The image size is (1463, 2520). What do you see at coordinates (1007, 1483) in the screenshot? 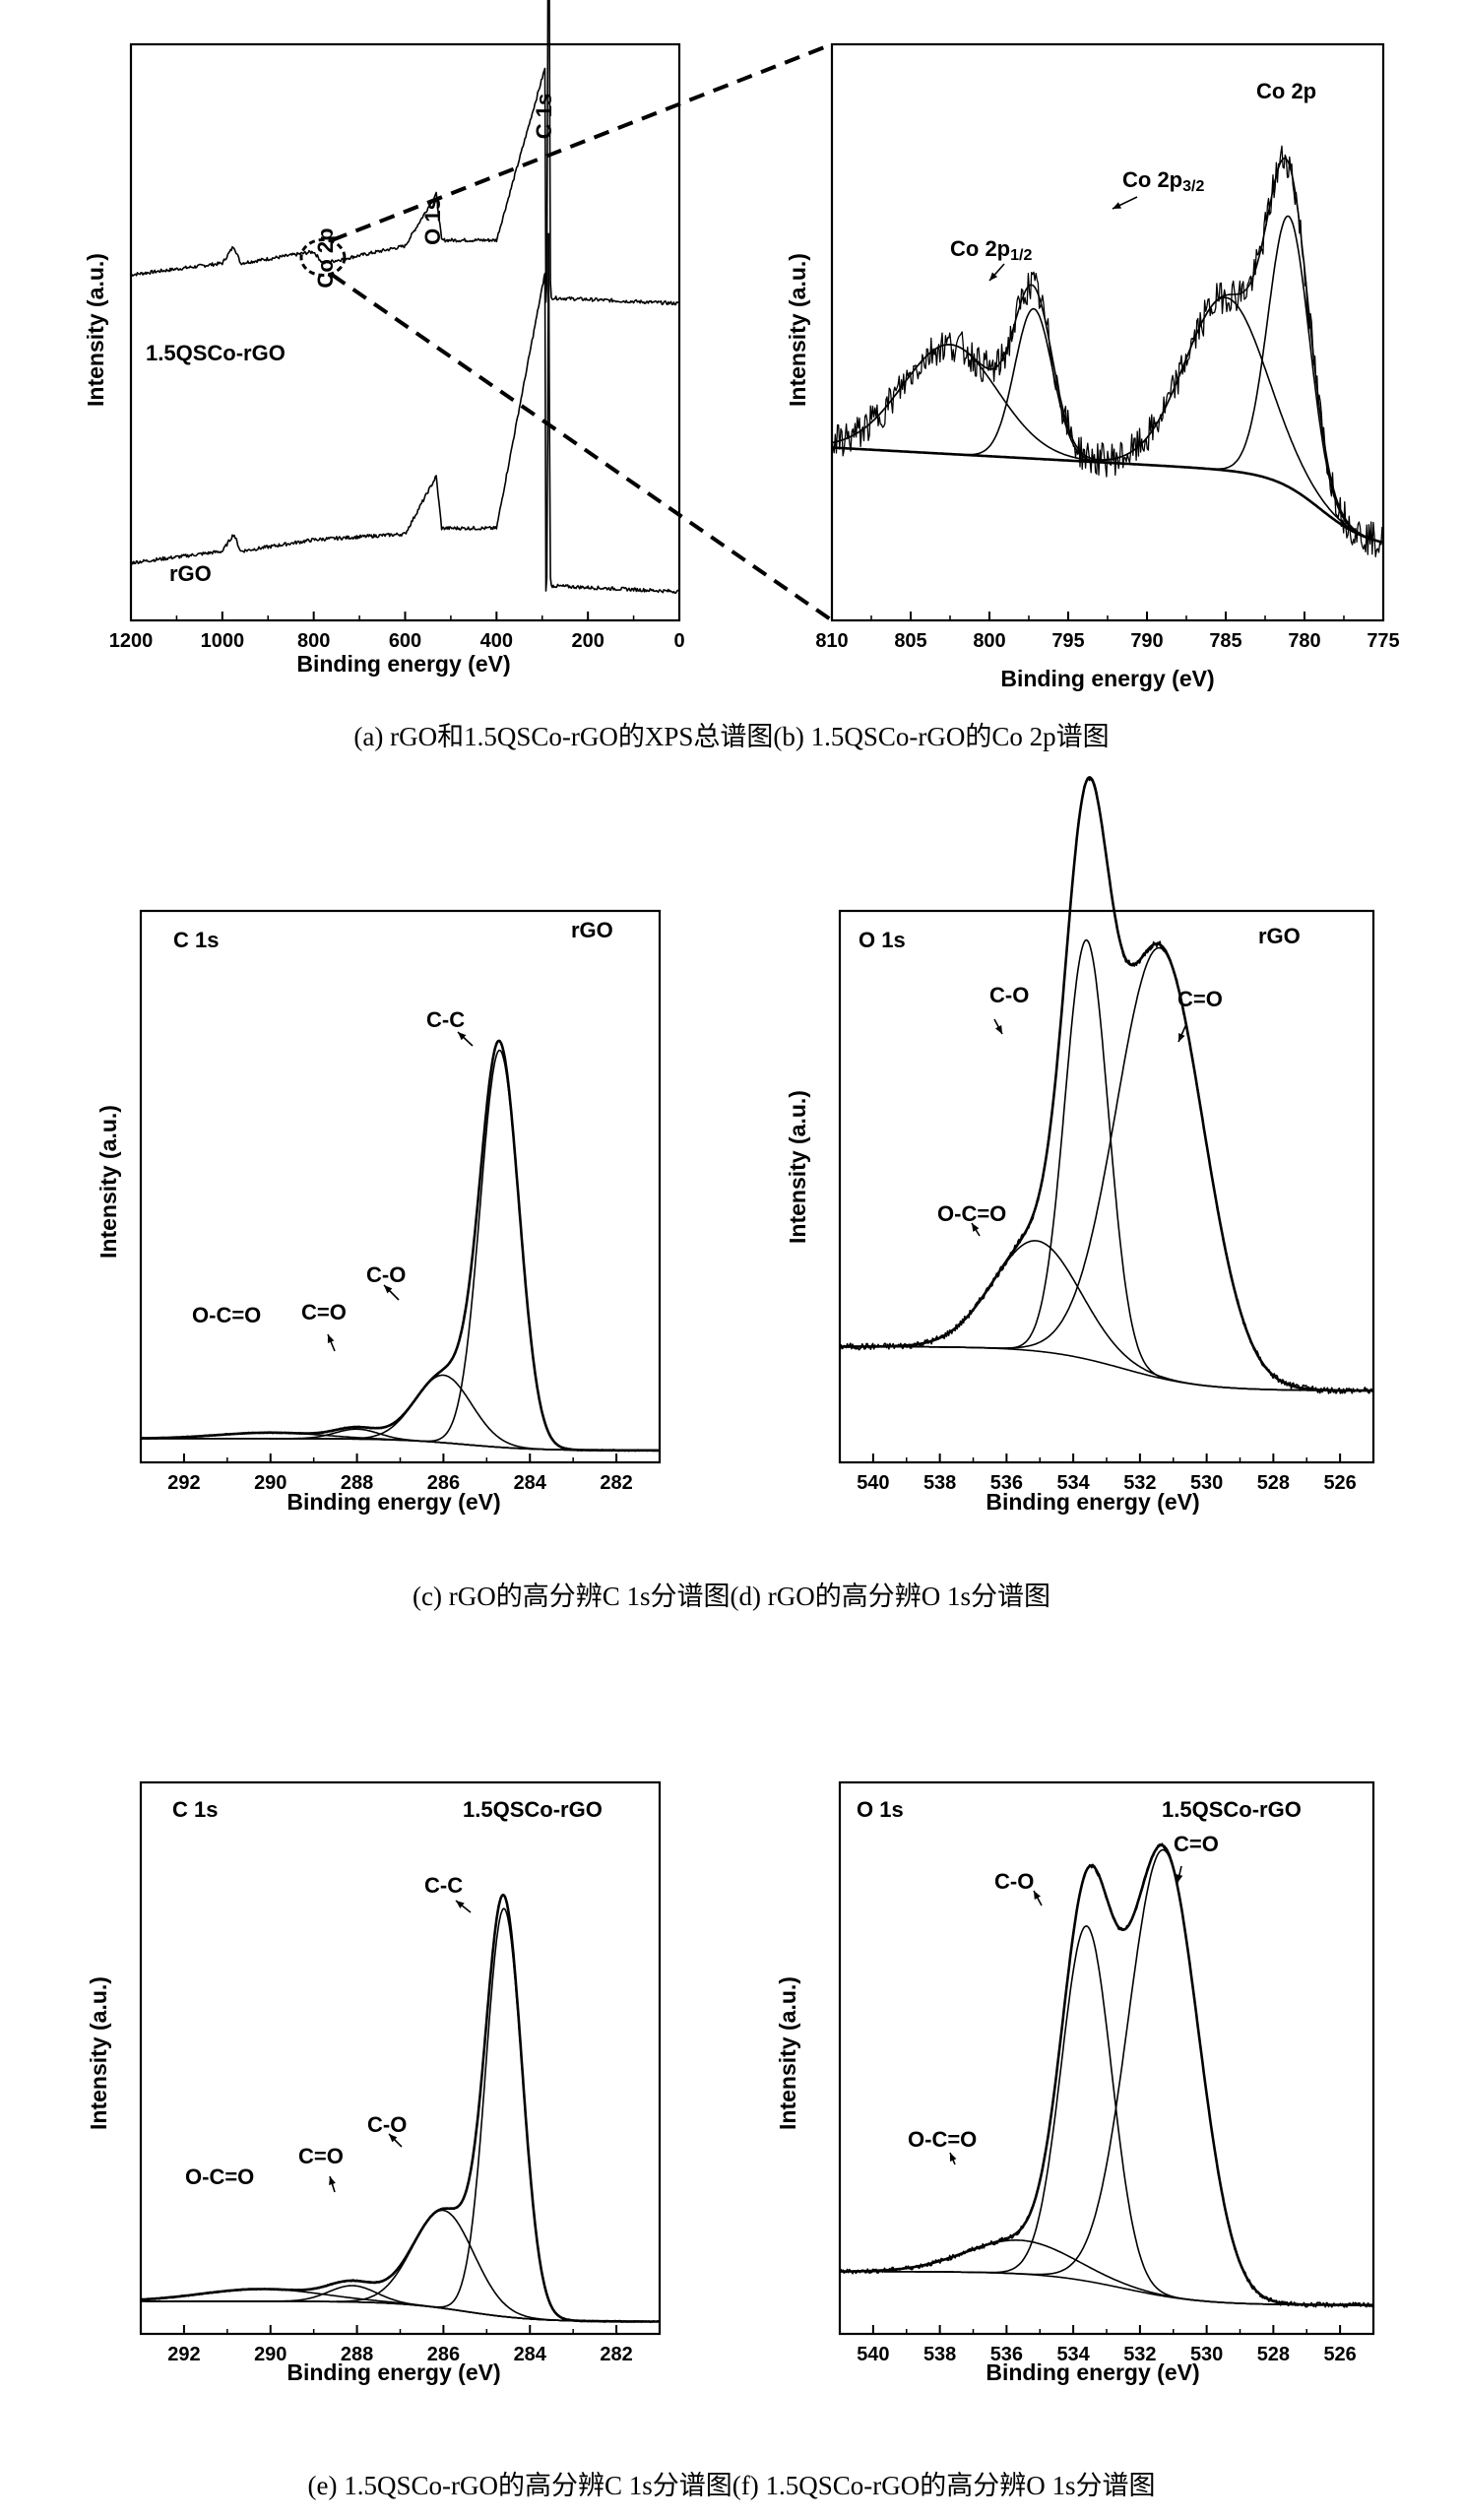
I see `panel-d-tick-label: 536` at bounding box center [1007, 1483].